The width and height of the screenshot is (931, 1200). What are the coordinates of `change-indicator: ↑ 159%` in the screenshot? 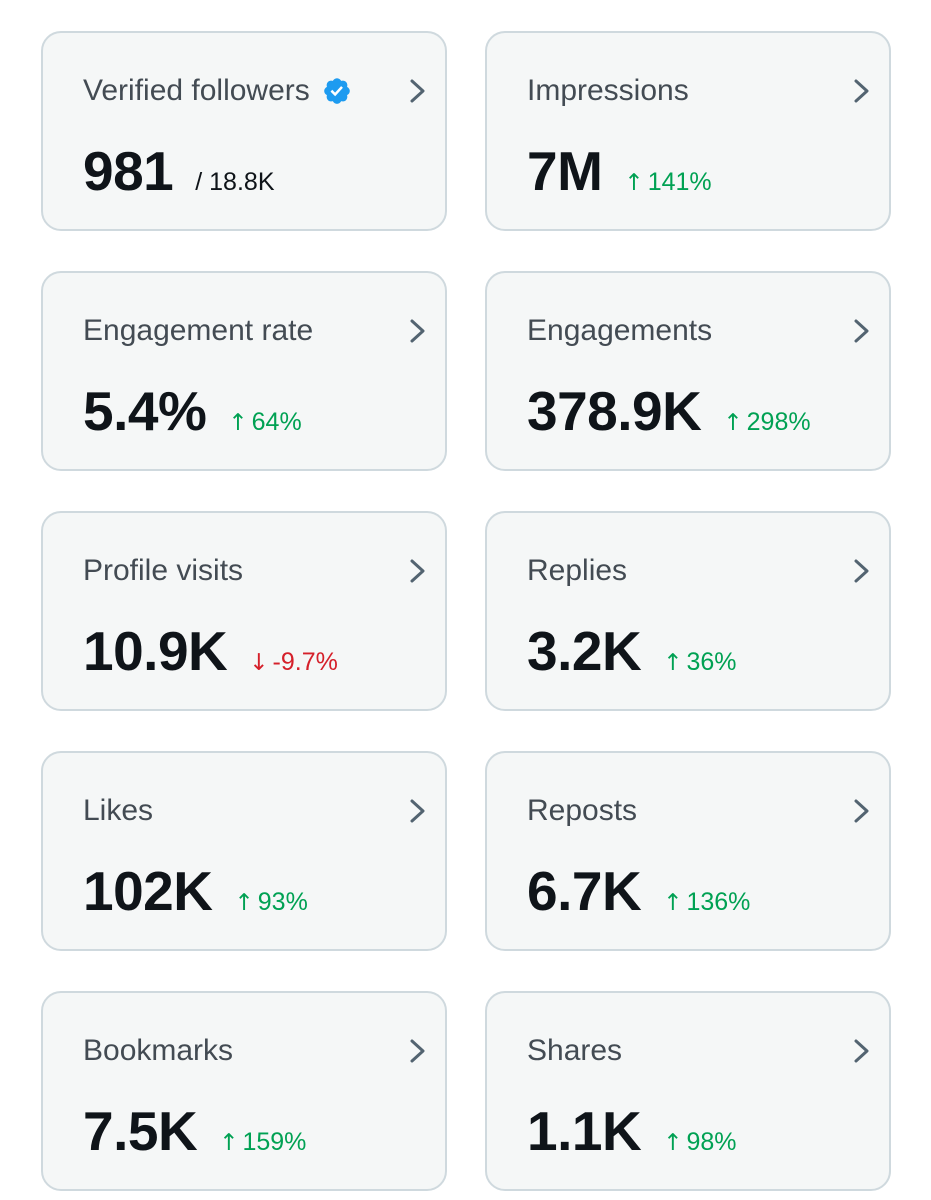 It's located at (262, 1142).